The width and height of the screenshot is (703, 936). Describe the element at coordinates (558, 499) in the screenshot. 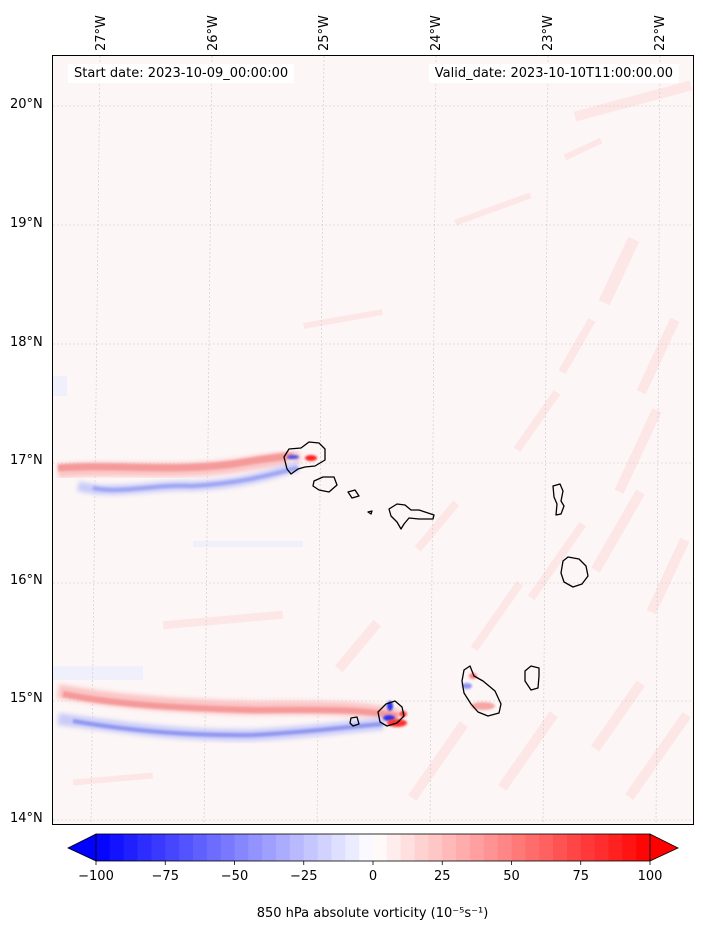

I see `island-sal` at that location.